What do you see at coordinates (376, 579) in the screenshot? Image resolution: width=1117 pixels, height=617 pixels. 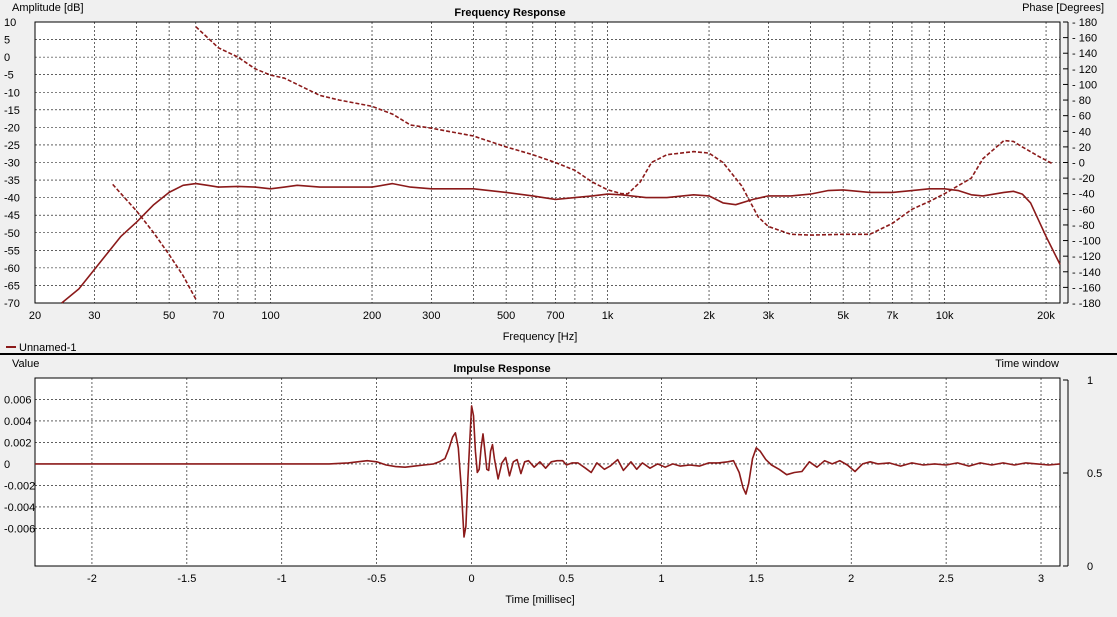 I see `imp-x-tick-label: -0.5` at bounding box center [376, 579].